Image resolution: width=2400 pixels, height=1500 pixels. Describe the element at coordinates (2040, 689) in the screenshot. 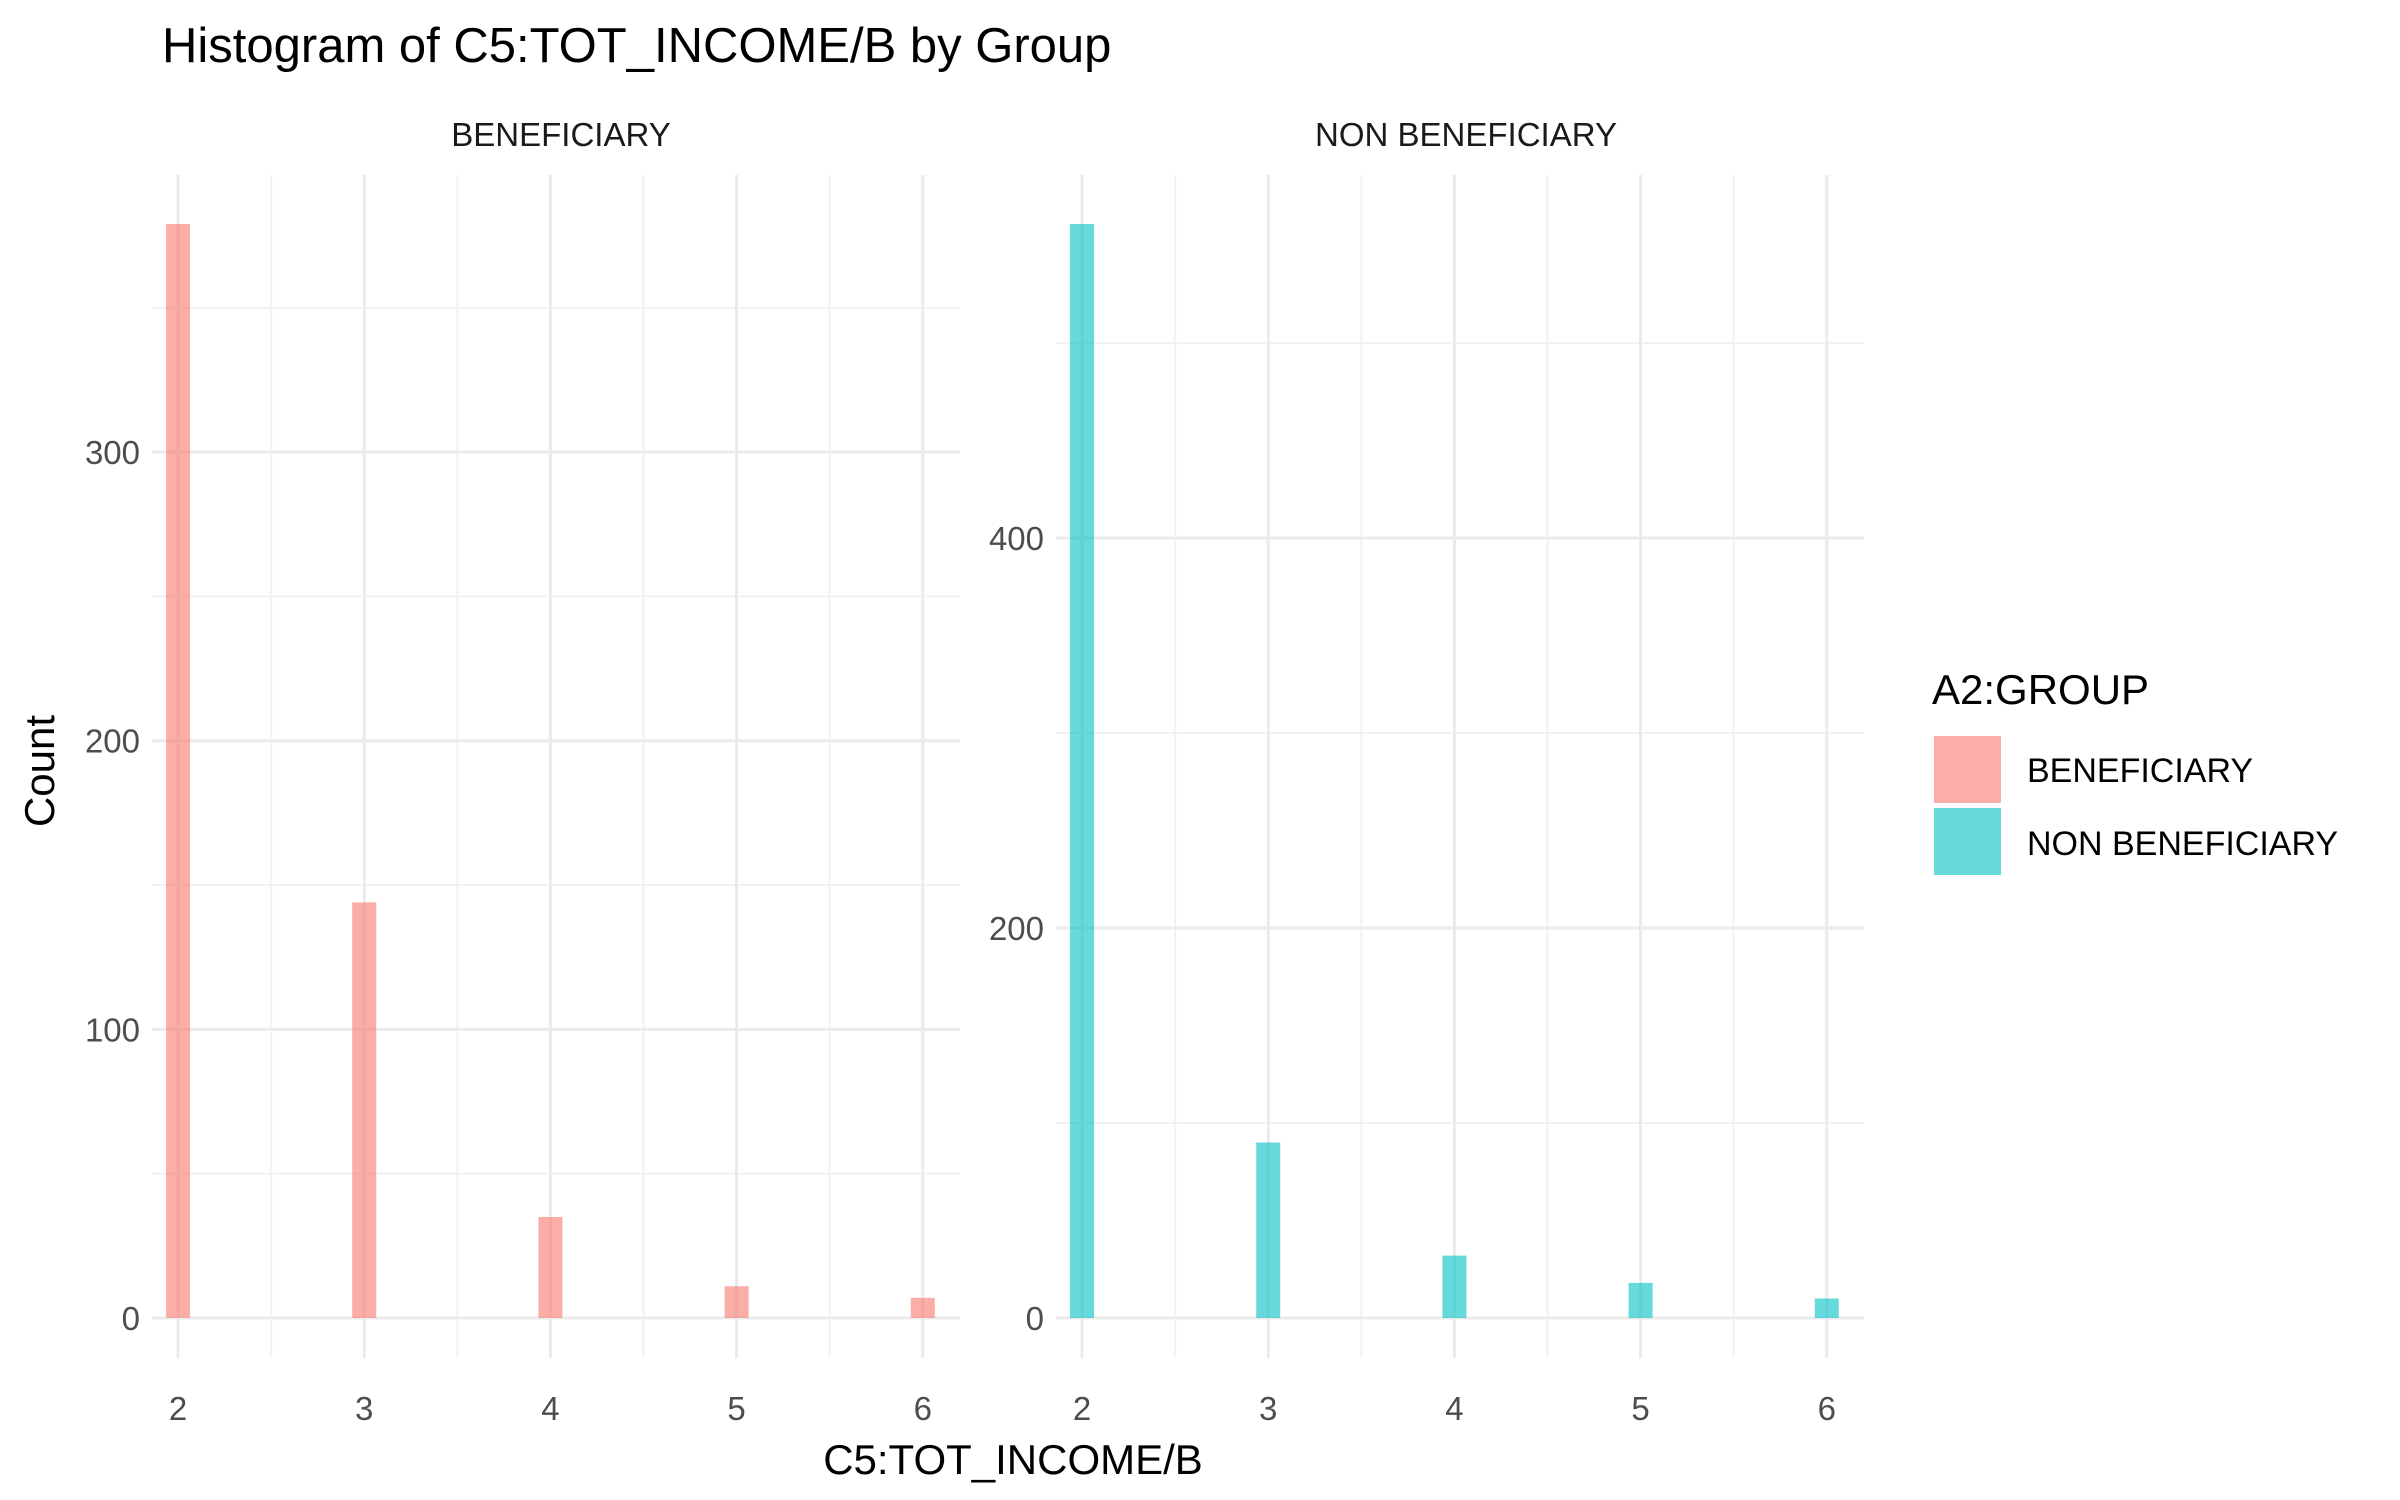

I see `legend-title: A2:GROUP` at that location.